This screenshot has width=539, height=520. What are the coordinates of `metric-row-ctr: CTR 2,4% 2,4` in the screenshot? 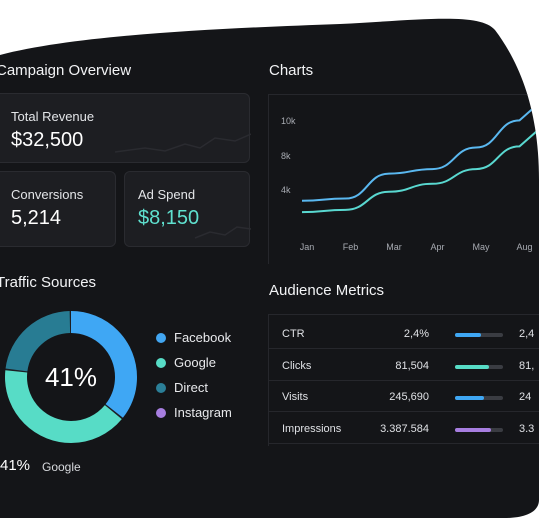 It's located at (404, 333).